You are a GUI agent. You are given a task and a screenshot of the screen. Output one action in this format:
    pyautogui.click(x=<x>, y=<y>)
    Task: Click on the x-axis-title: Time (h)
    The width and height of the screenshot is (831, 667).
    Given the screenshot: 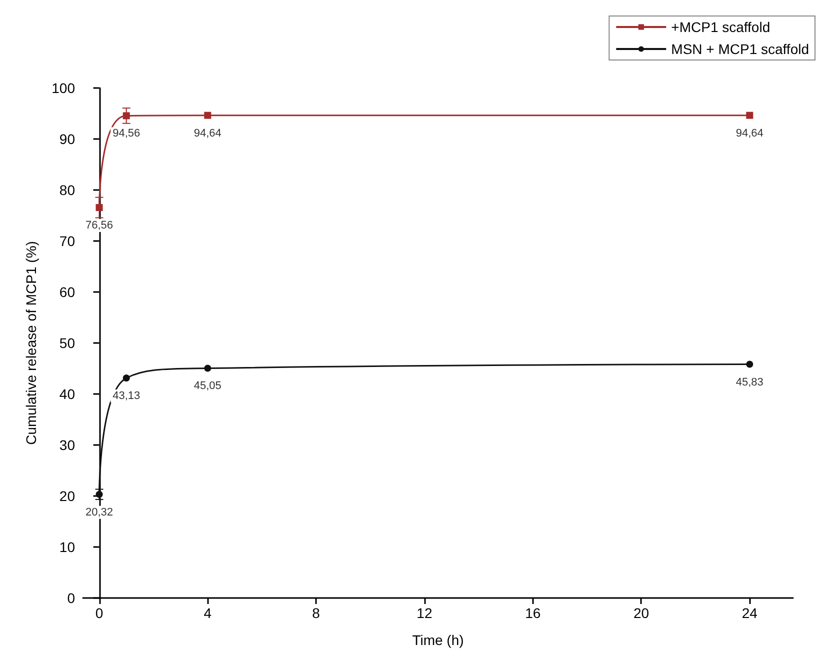 What is the action you would take?
    pyautogui.click(x=438, y=640)
    